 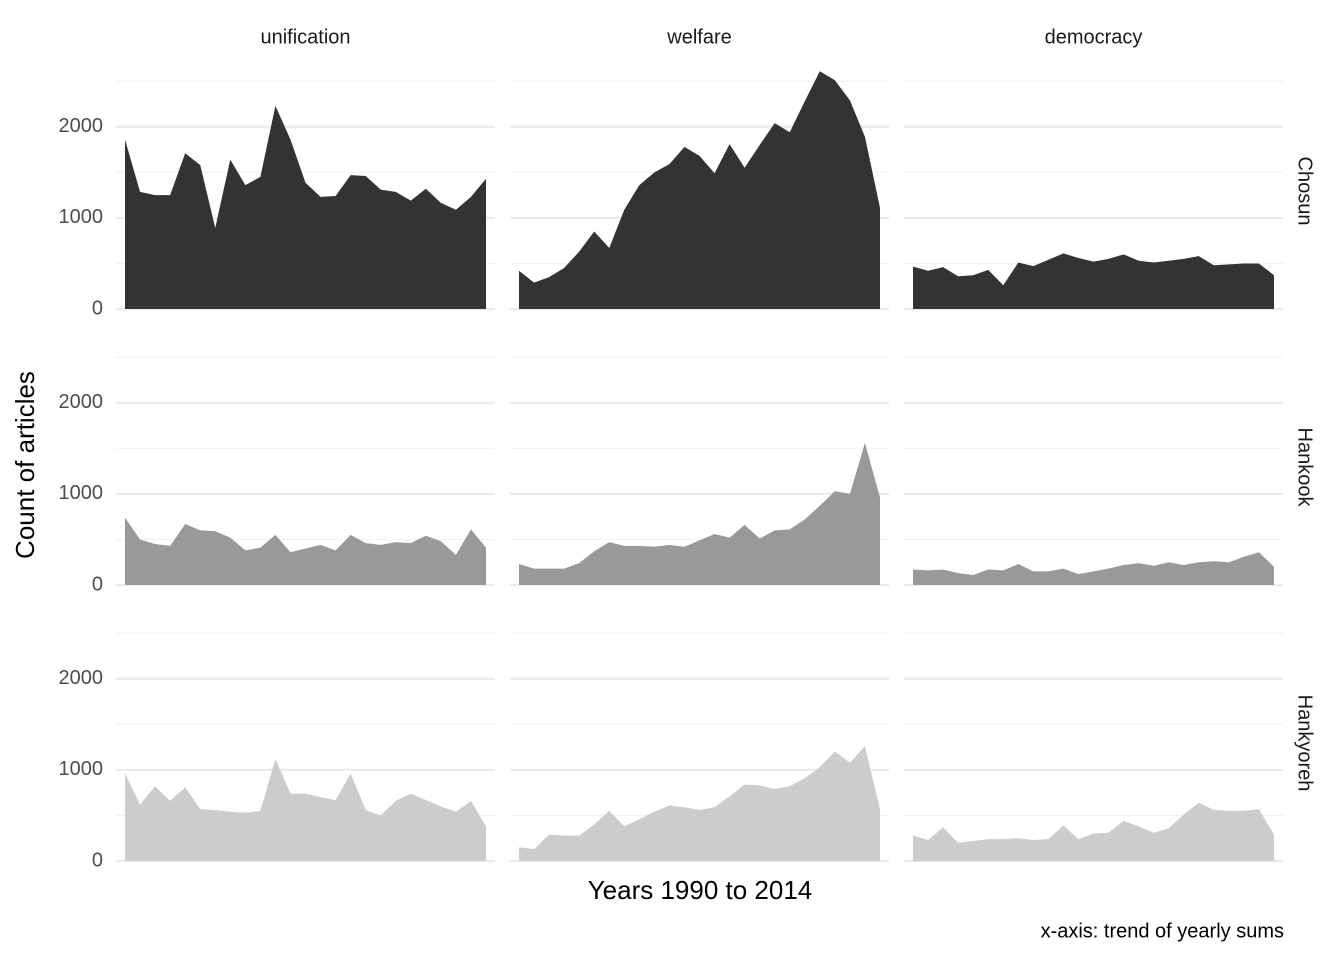 I want to click on y-axis-label: Count of articles, so click(x=25, y=465).